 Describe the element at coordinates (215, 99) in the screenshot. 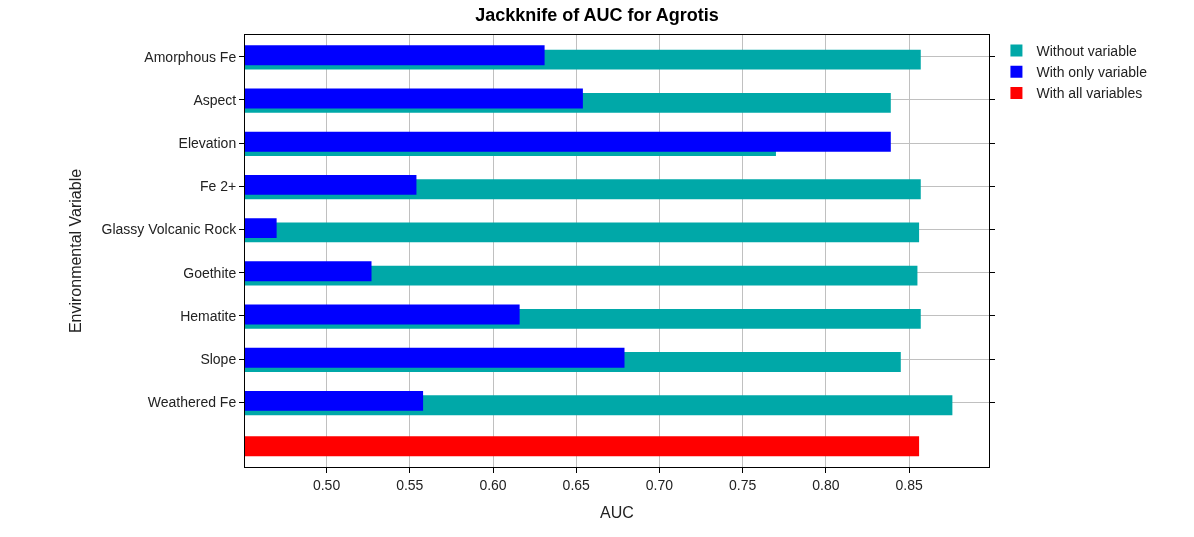

I see `y-tick-label: Aspect` at that location.